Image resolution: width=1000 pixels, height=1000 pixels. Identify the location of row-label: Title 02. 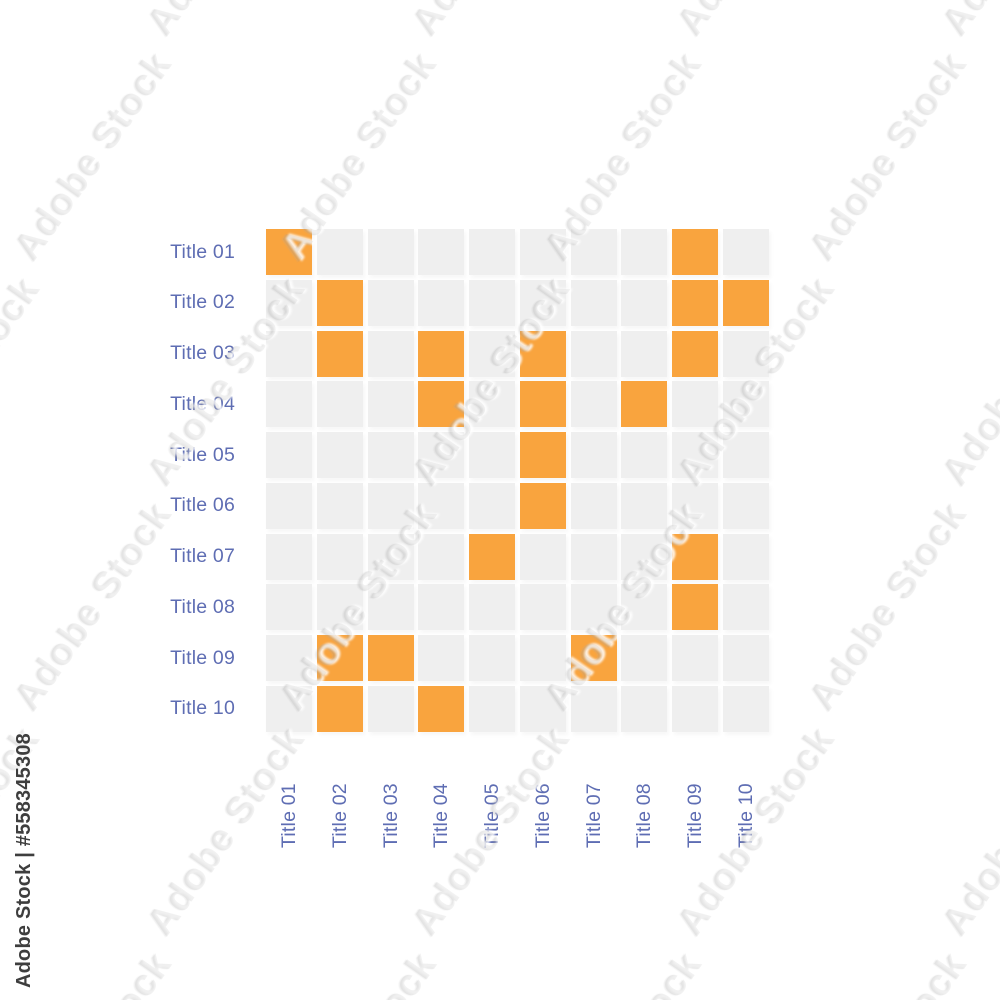
(202, 302).